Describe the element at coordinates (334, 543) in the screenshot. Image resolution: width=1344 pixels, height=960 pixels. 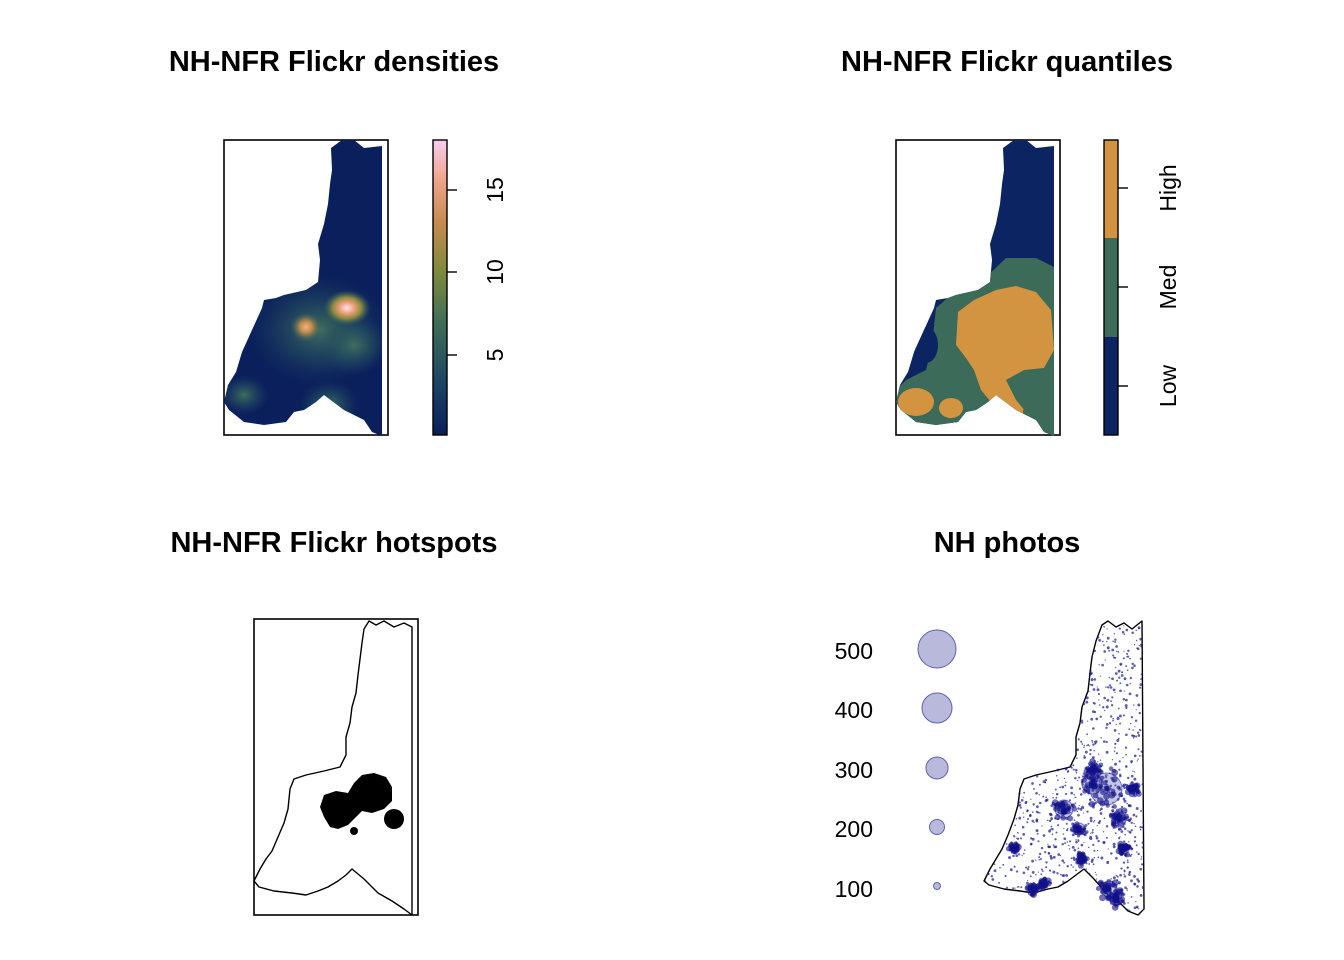
I see `title-hotspots: NH-NFR Flickr hotspots` at that location.